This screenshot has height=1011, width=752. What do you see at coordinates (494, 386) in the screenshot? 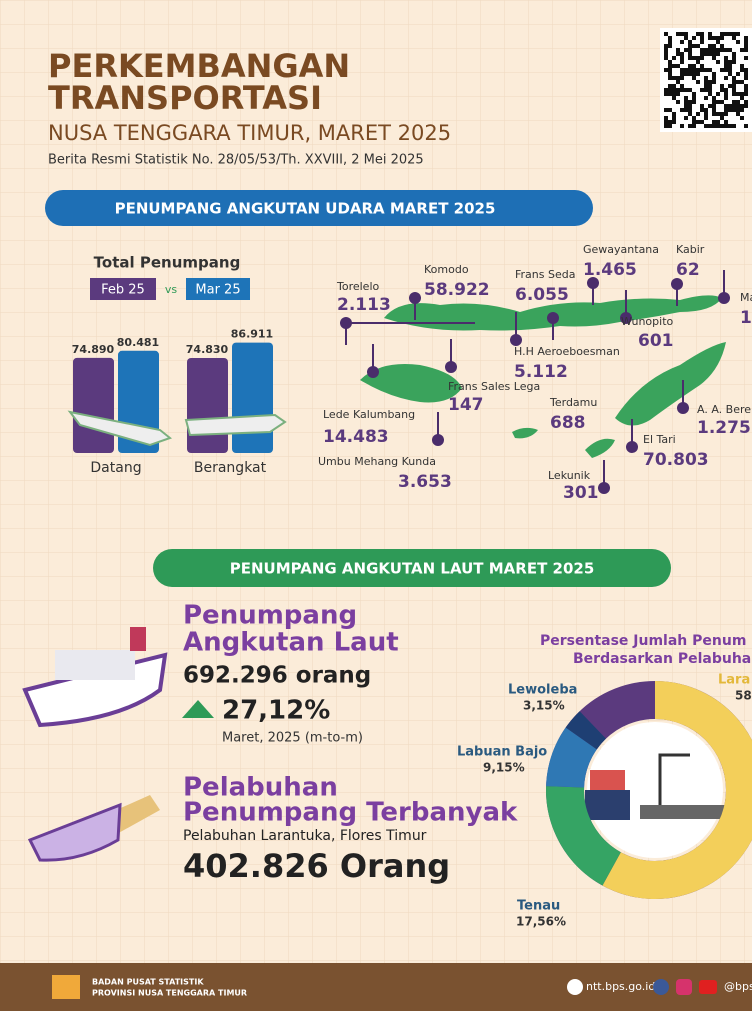
I see `airport-name: Frans Sales Lega` at bounding box center [494, 386].